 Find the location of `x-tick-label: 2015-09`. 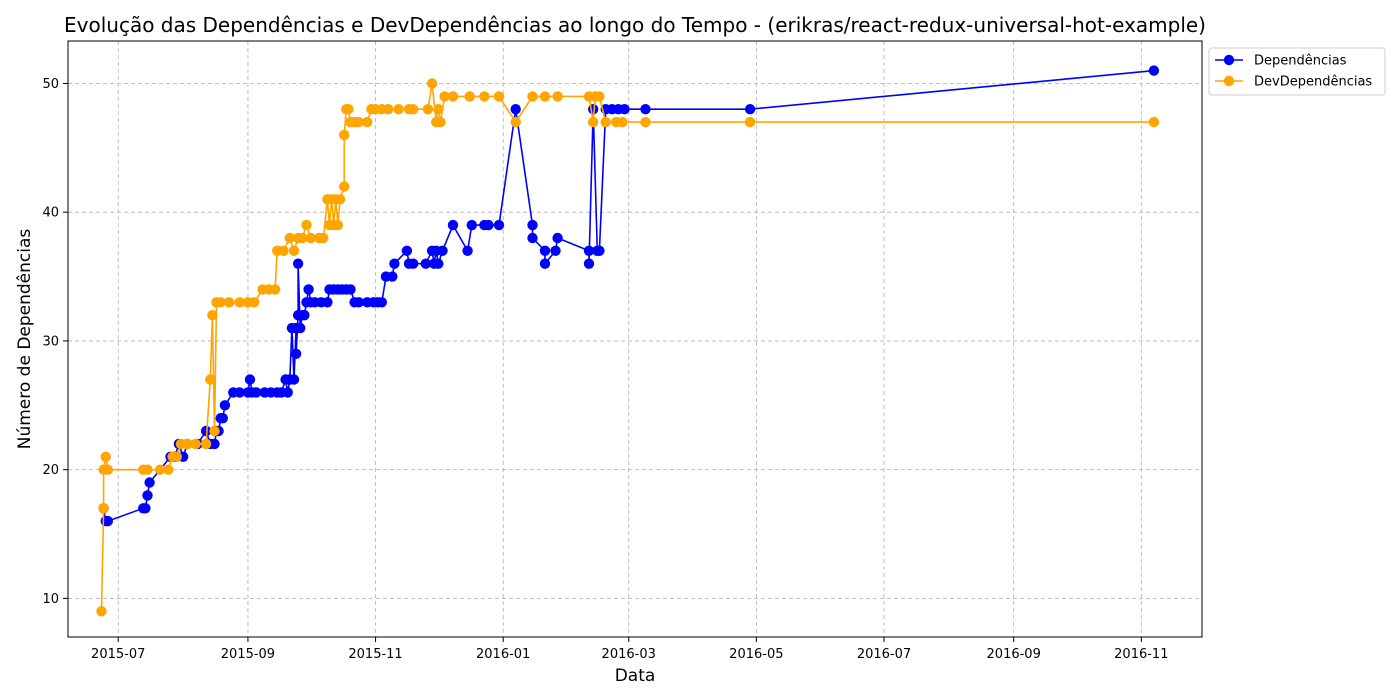

x-tick-label: 2015-09 is located at coordinates (248, 654).